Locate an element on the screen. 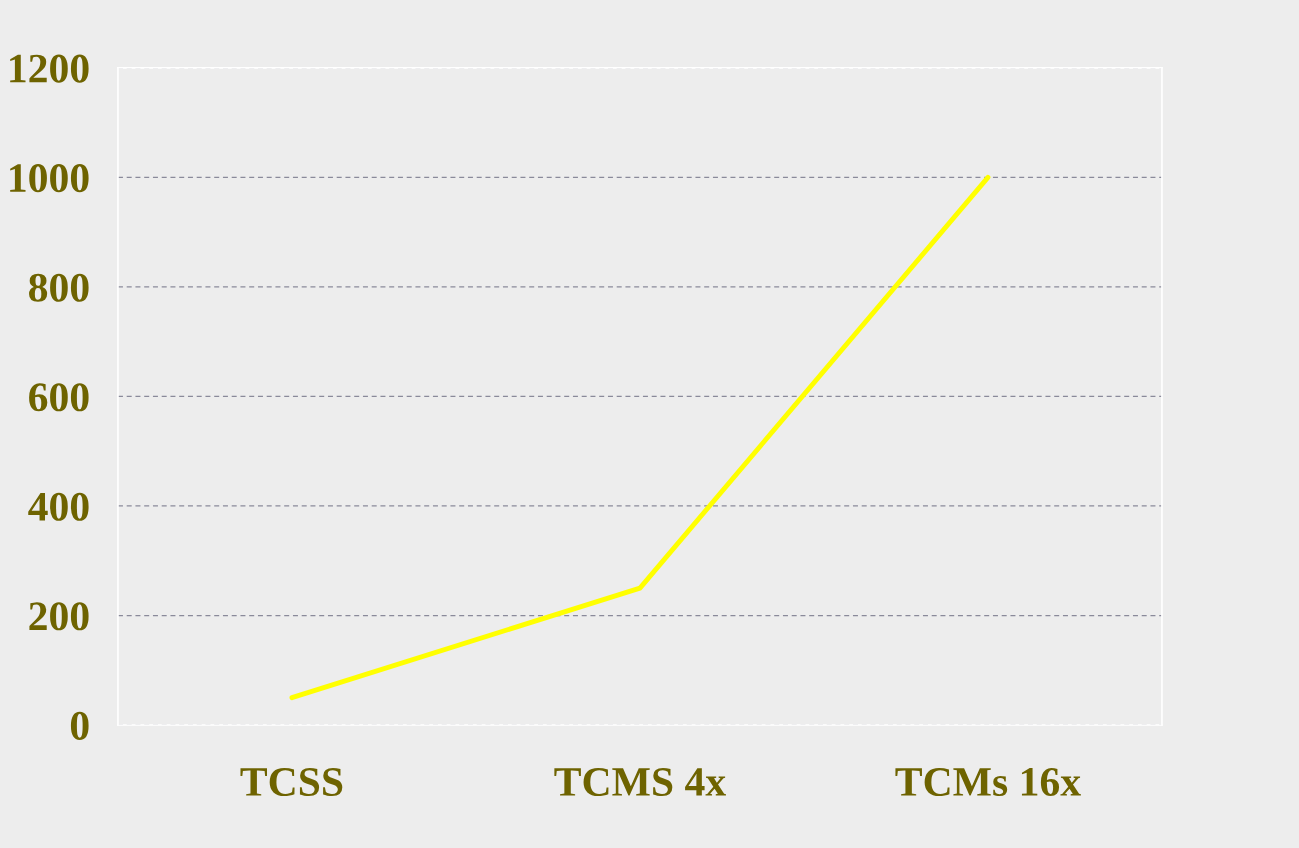 Image resolution: width=1299 pixels, height=848 pixels. y-tick-label: 200 is located at coordinates (59, 616).